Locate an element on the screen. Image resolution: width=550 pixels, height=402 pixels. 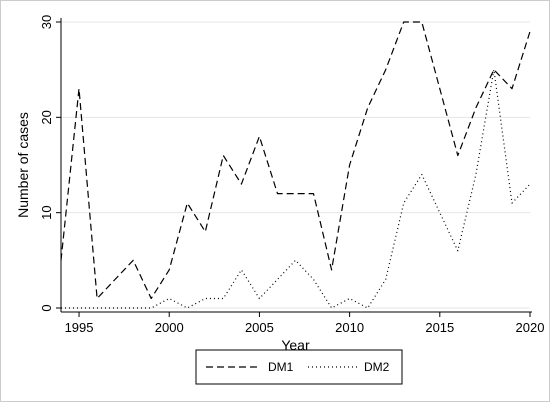
x-tick-label-2000: 2000 is located at coordinates (169, 327).